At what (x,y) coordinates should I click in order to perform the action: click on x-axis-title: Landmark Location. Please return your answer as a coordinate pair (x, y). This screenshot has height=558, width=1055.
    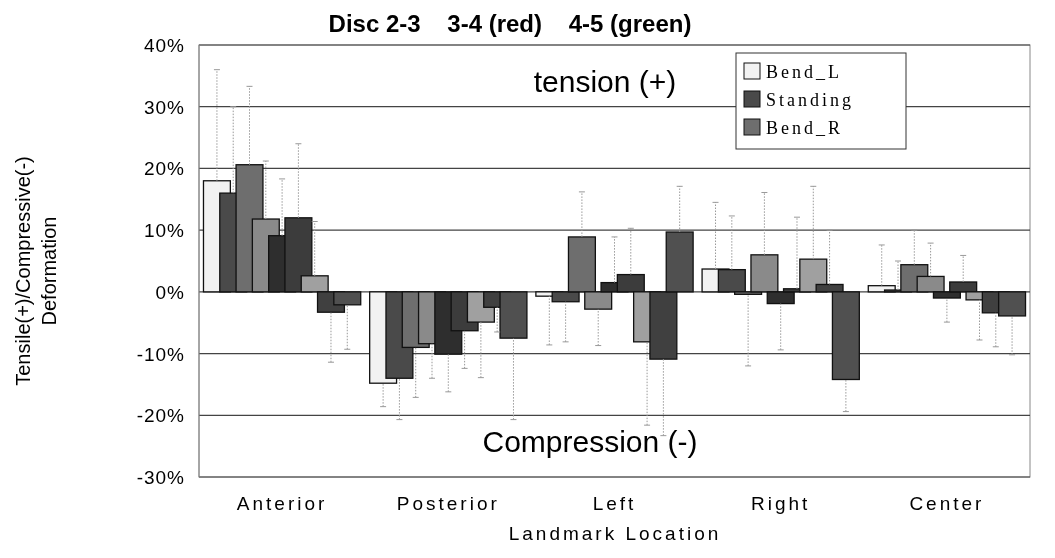
    Looking at the image, I should click on (615, 533).